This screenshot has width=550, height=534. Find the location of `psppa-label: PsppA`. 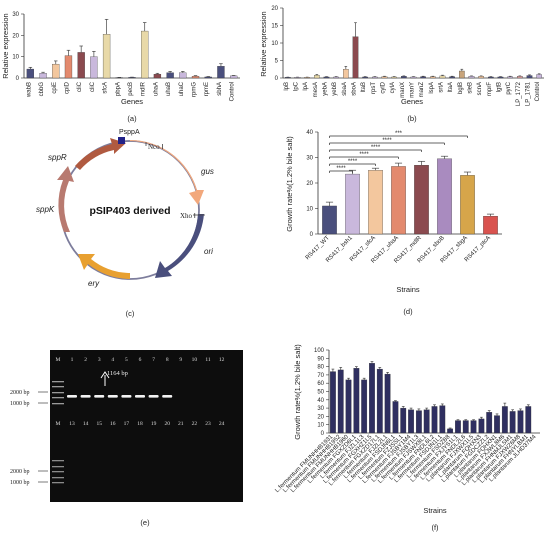

psppa-label: PsppA is located at coordinates (129, 132).